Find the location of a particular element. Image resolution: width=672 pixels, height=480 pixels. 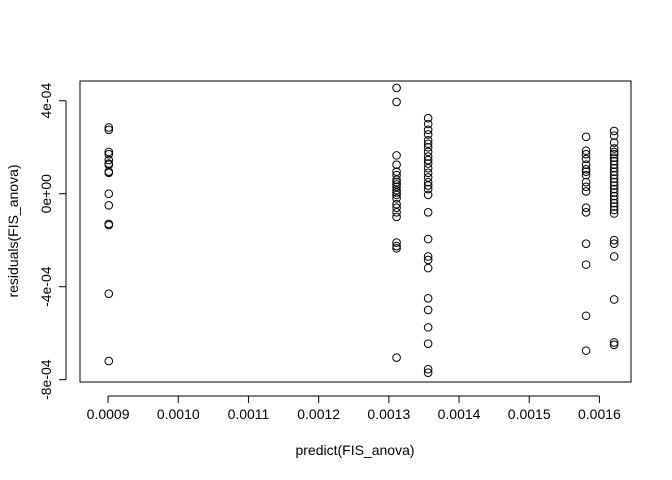

y-tick-label: 4e-04 is located at coordinates (46, 101).